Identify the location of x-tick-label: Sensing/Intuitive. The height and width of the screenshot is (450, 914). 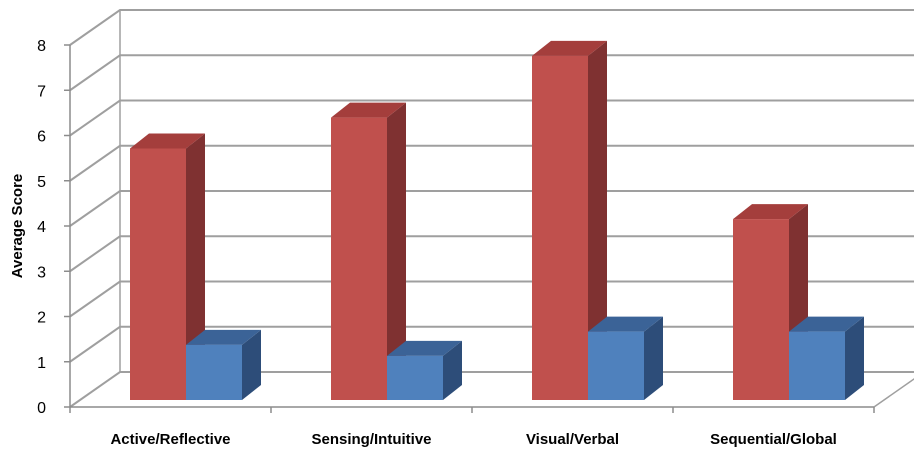
(371, 439).